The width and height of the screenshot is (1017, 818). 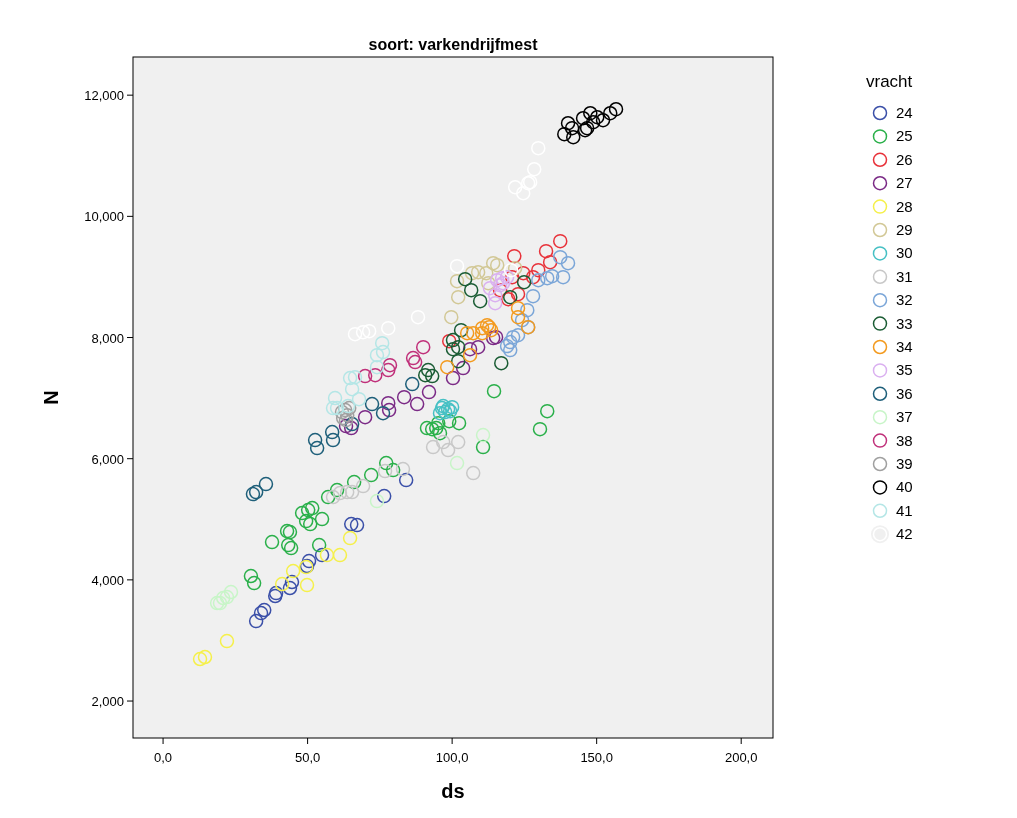 What do you see at coordinates (904, 323) in the screenshot?
I see `legend-label: 33` at bounding box center [904, 323].